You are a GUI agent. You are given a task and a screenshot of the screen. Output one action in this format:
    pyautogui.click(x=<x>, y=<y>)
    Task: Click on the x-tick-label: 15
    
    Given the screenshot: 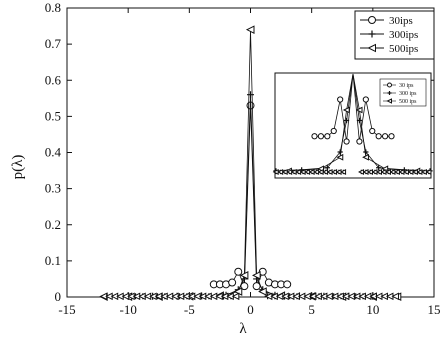 What is the action you would take?
    pyautogui.click(x=434, y=309)
    